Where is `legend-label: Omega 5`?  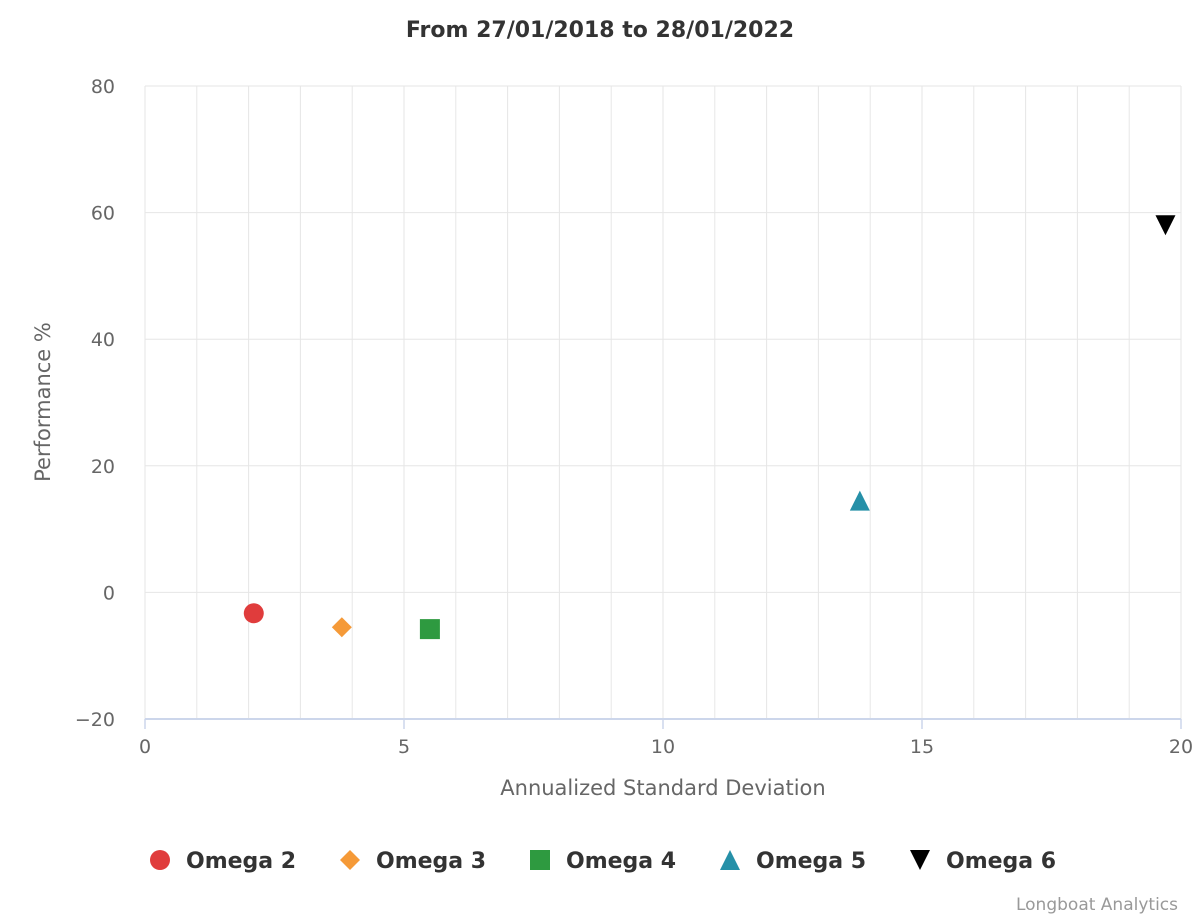 legend-label: Omega 5 is located at coordinates (811, 861).